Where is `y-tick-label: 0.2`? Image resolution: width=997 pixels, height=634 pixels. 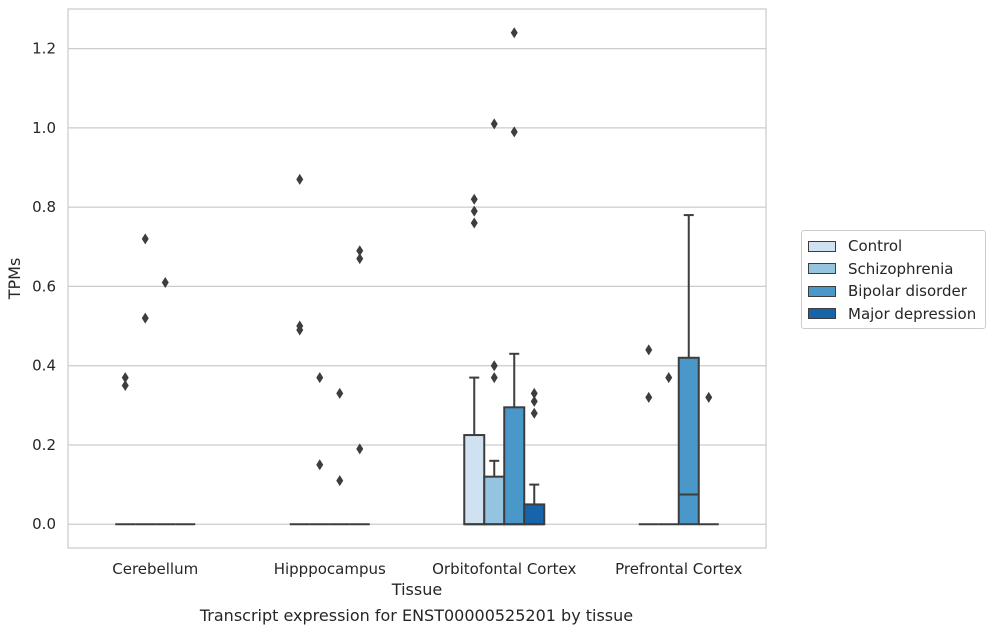
y-tick-label: 0.2 is located at coordinates (44, 445).